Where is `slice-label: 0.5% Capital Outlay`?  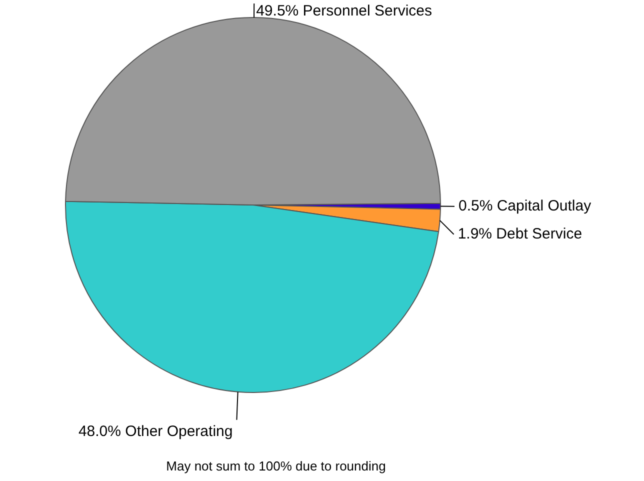
slice-label: 0.5% Capital Outlay is located at coordinates (525, 206).